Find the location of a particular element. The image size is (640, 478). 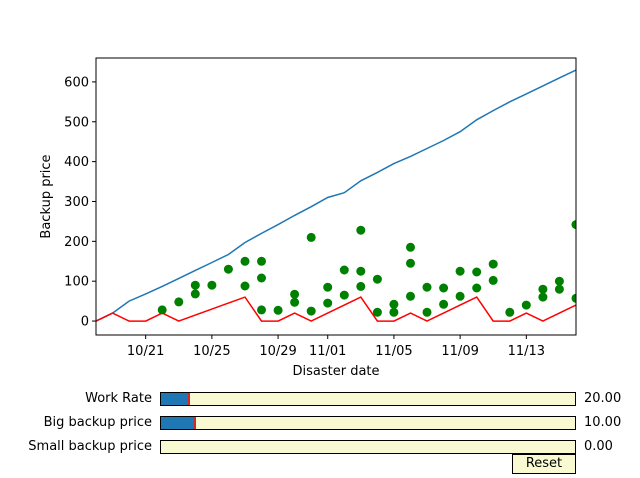

y-axis-label: Backup price is located at coordinates (46, 196).